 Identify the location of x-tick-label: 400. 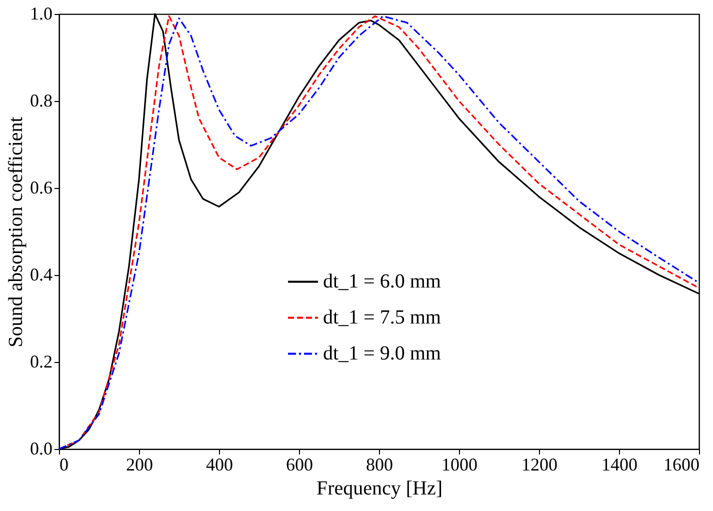
(219, 464).